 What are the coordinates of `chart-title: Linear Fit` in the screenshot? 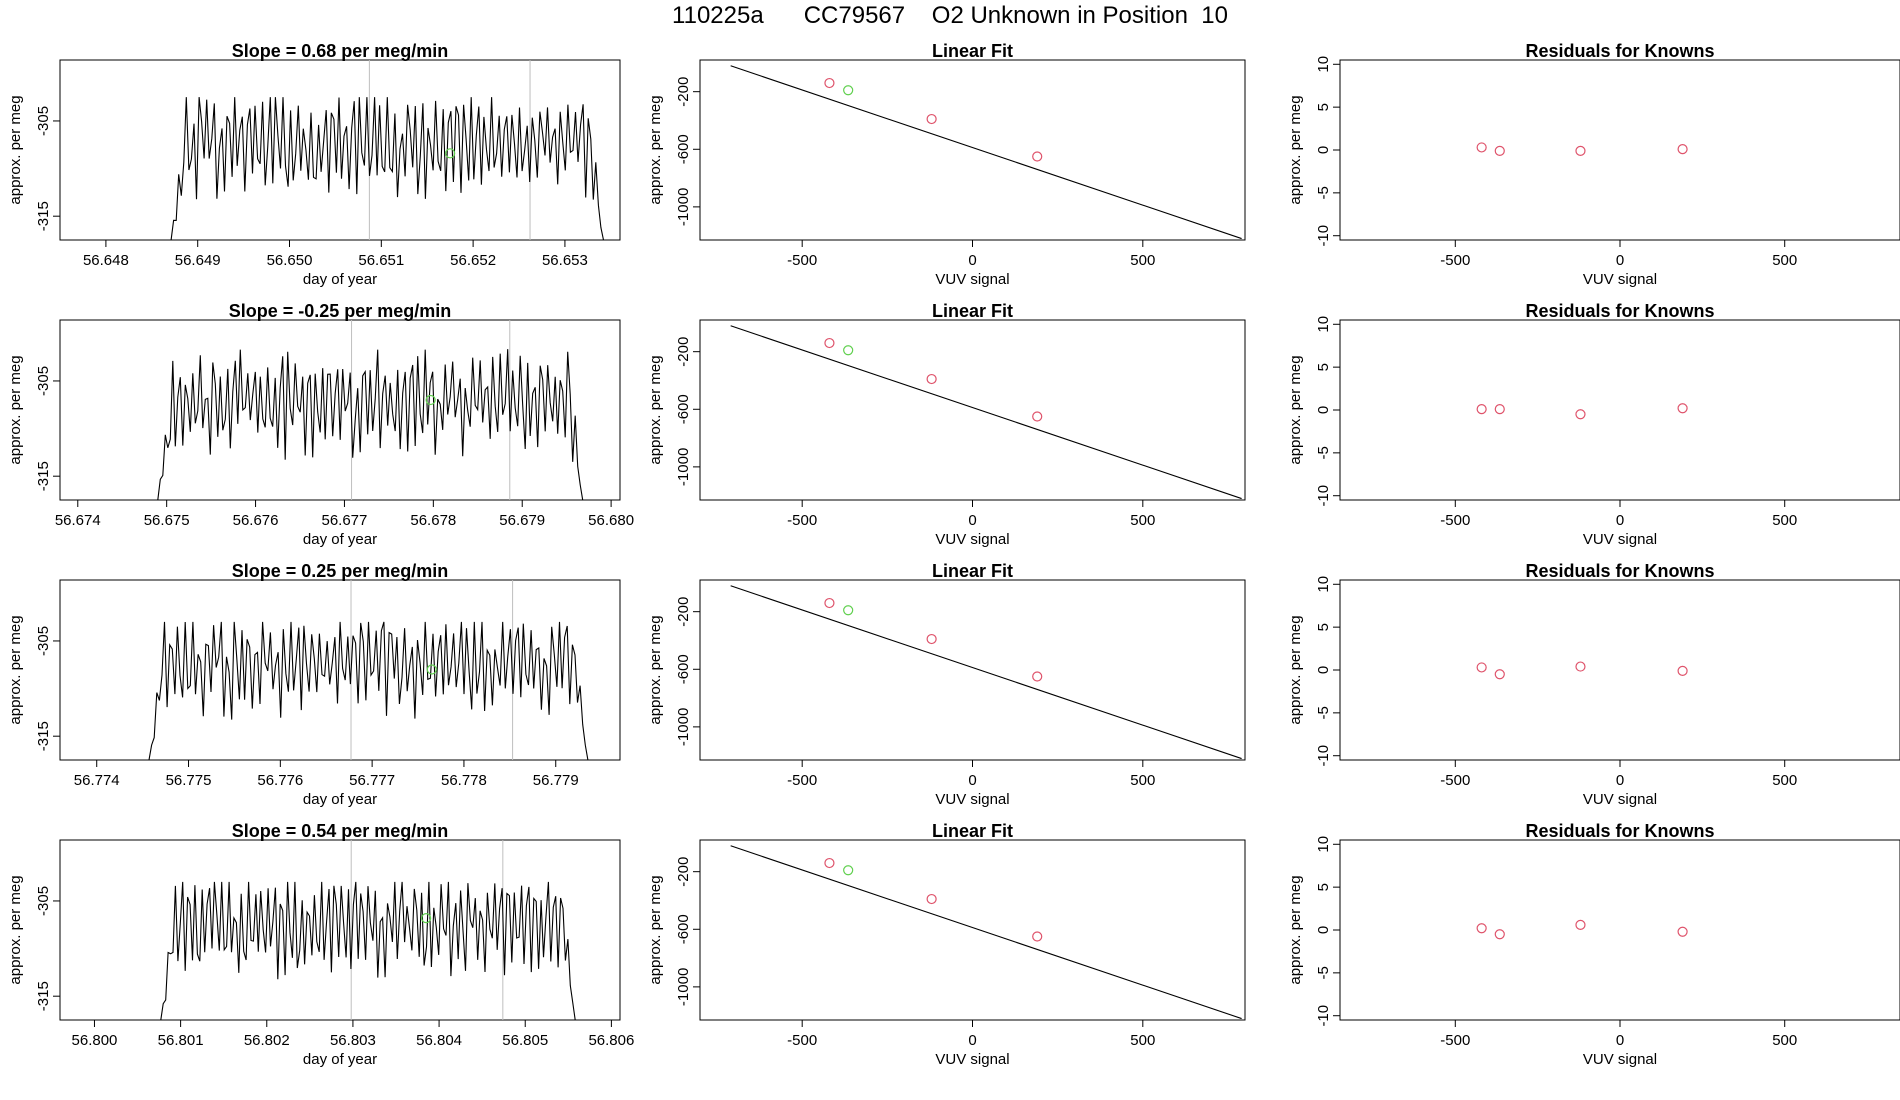 It's located at (972, 831).